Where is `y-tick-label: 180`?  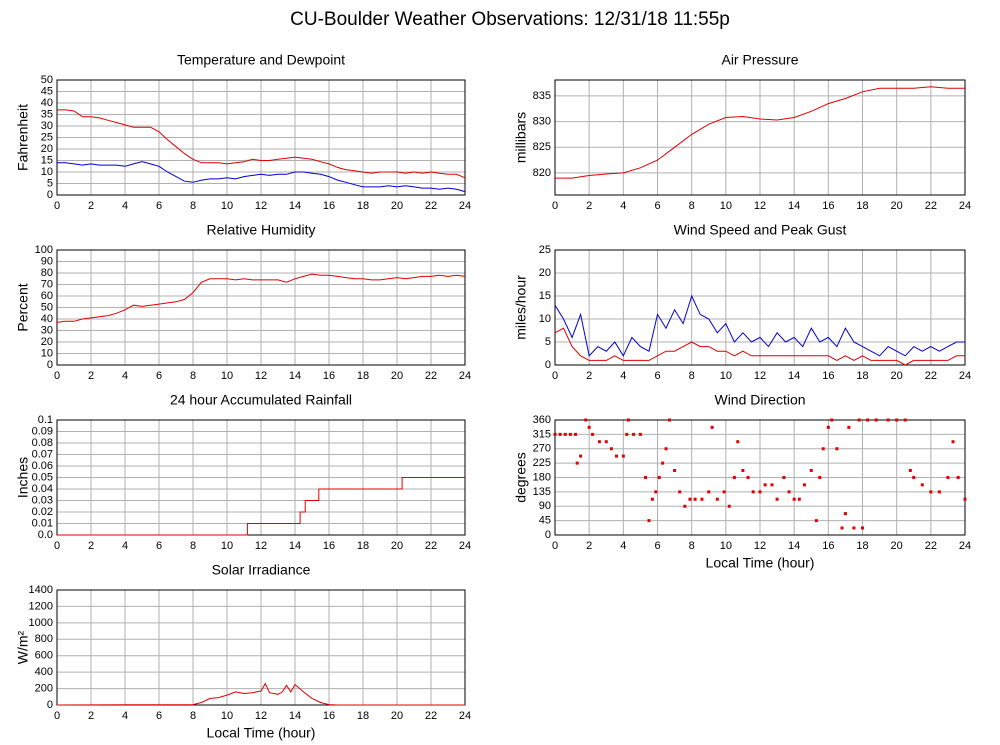 y-tick-label: 180 is located at coordinates (542, 477).